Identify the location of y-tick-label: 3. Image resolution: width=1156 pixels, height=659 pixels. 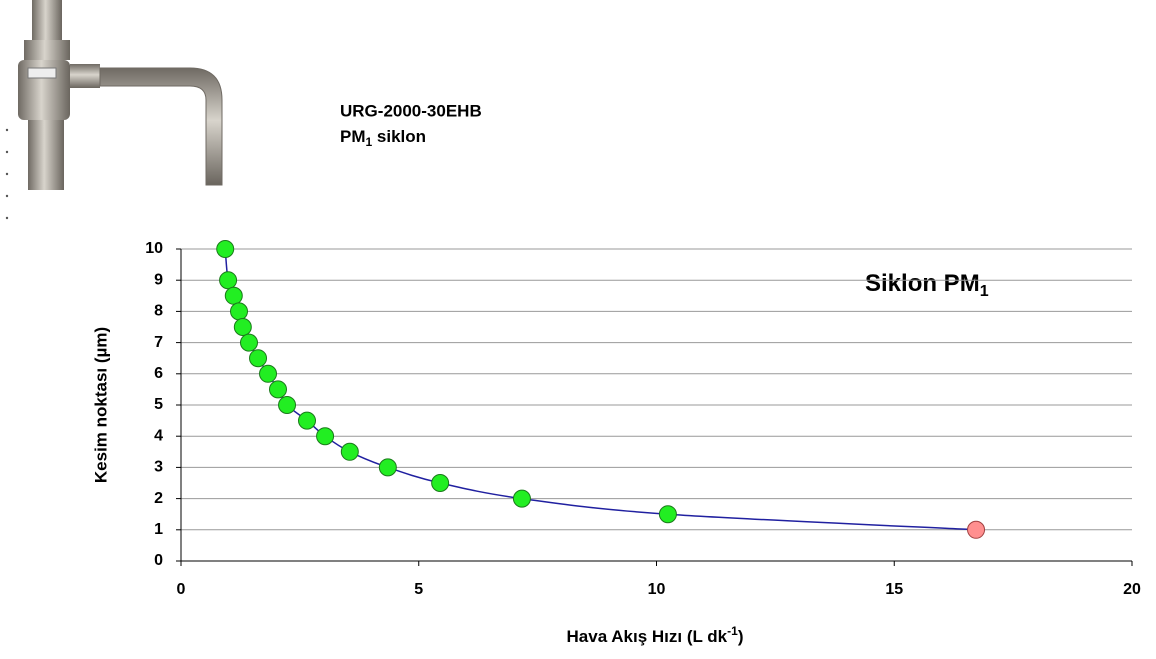
(158, 467).